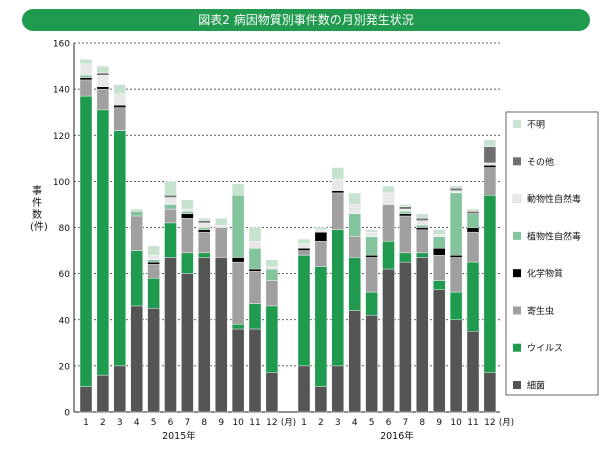 The width and height of the screenshot is (615, 450). What do you see at coordinates (536, 386) in the screenshot?
I see `legend-label: 細菌` at bounding box center [536, 386].